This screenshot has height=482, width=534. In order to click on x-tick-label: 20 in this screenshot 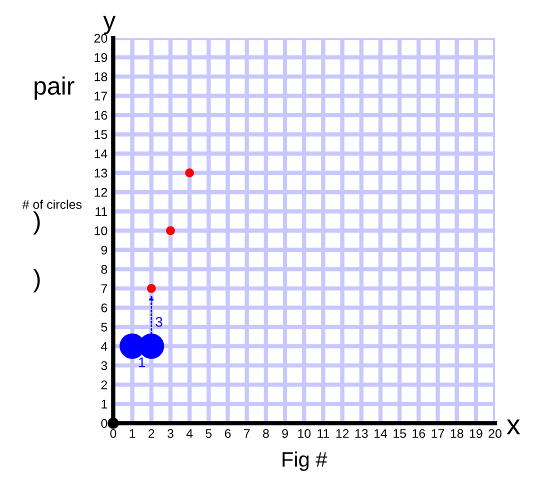, I will do `click(495, 433)`.